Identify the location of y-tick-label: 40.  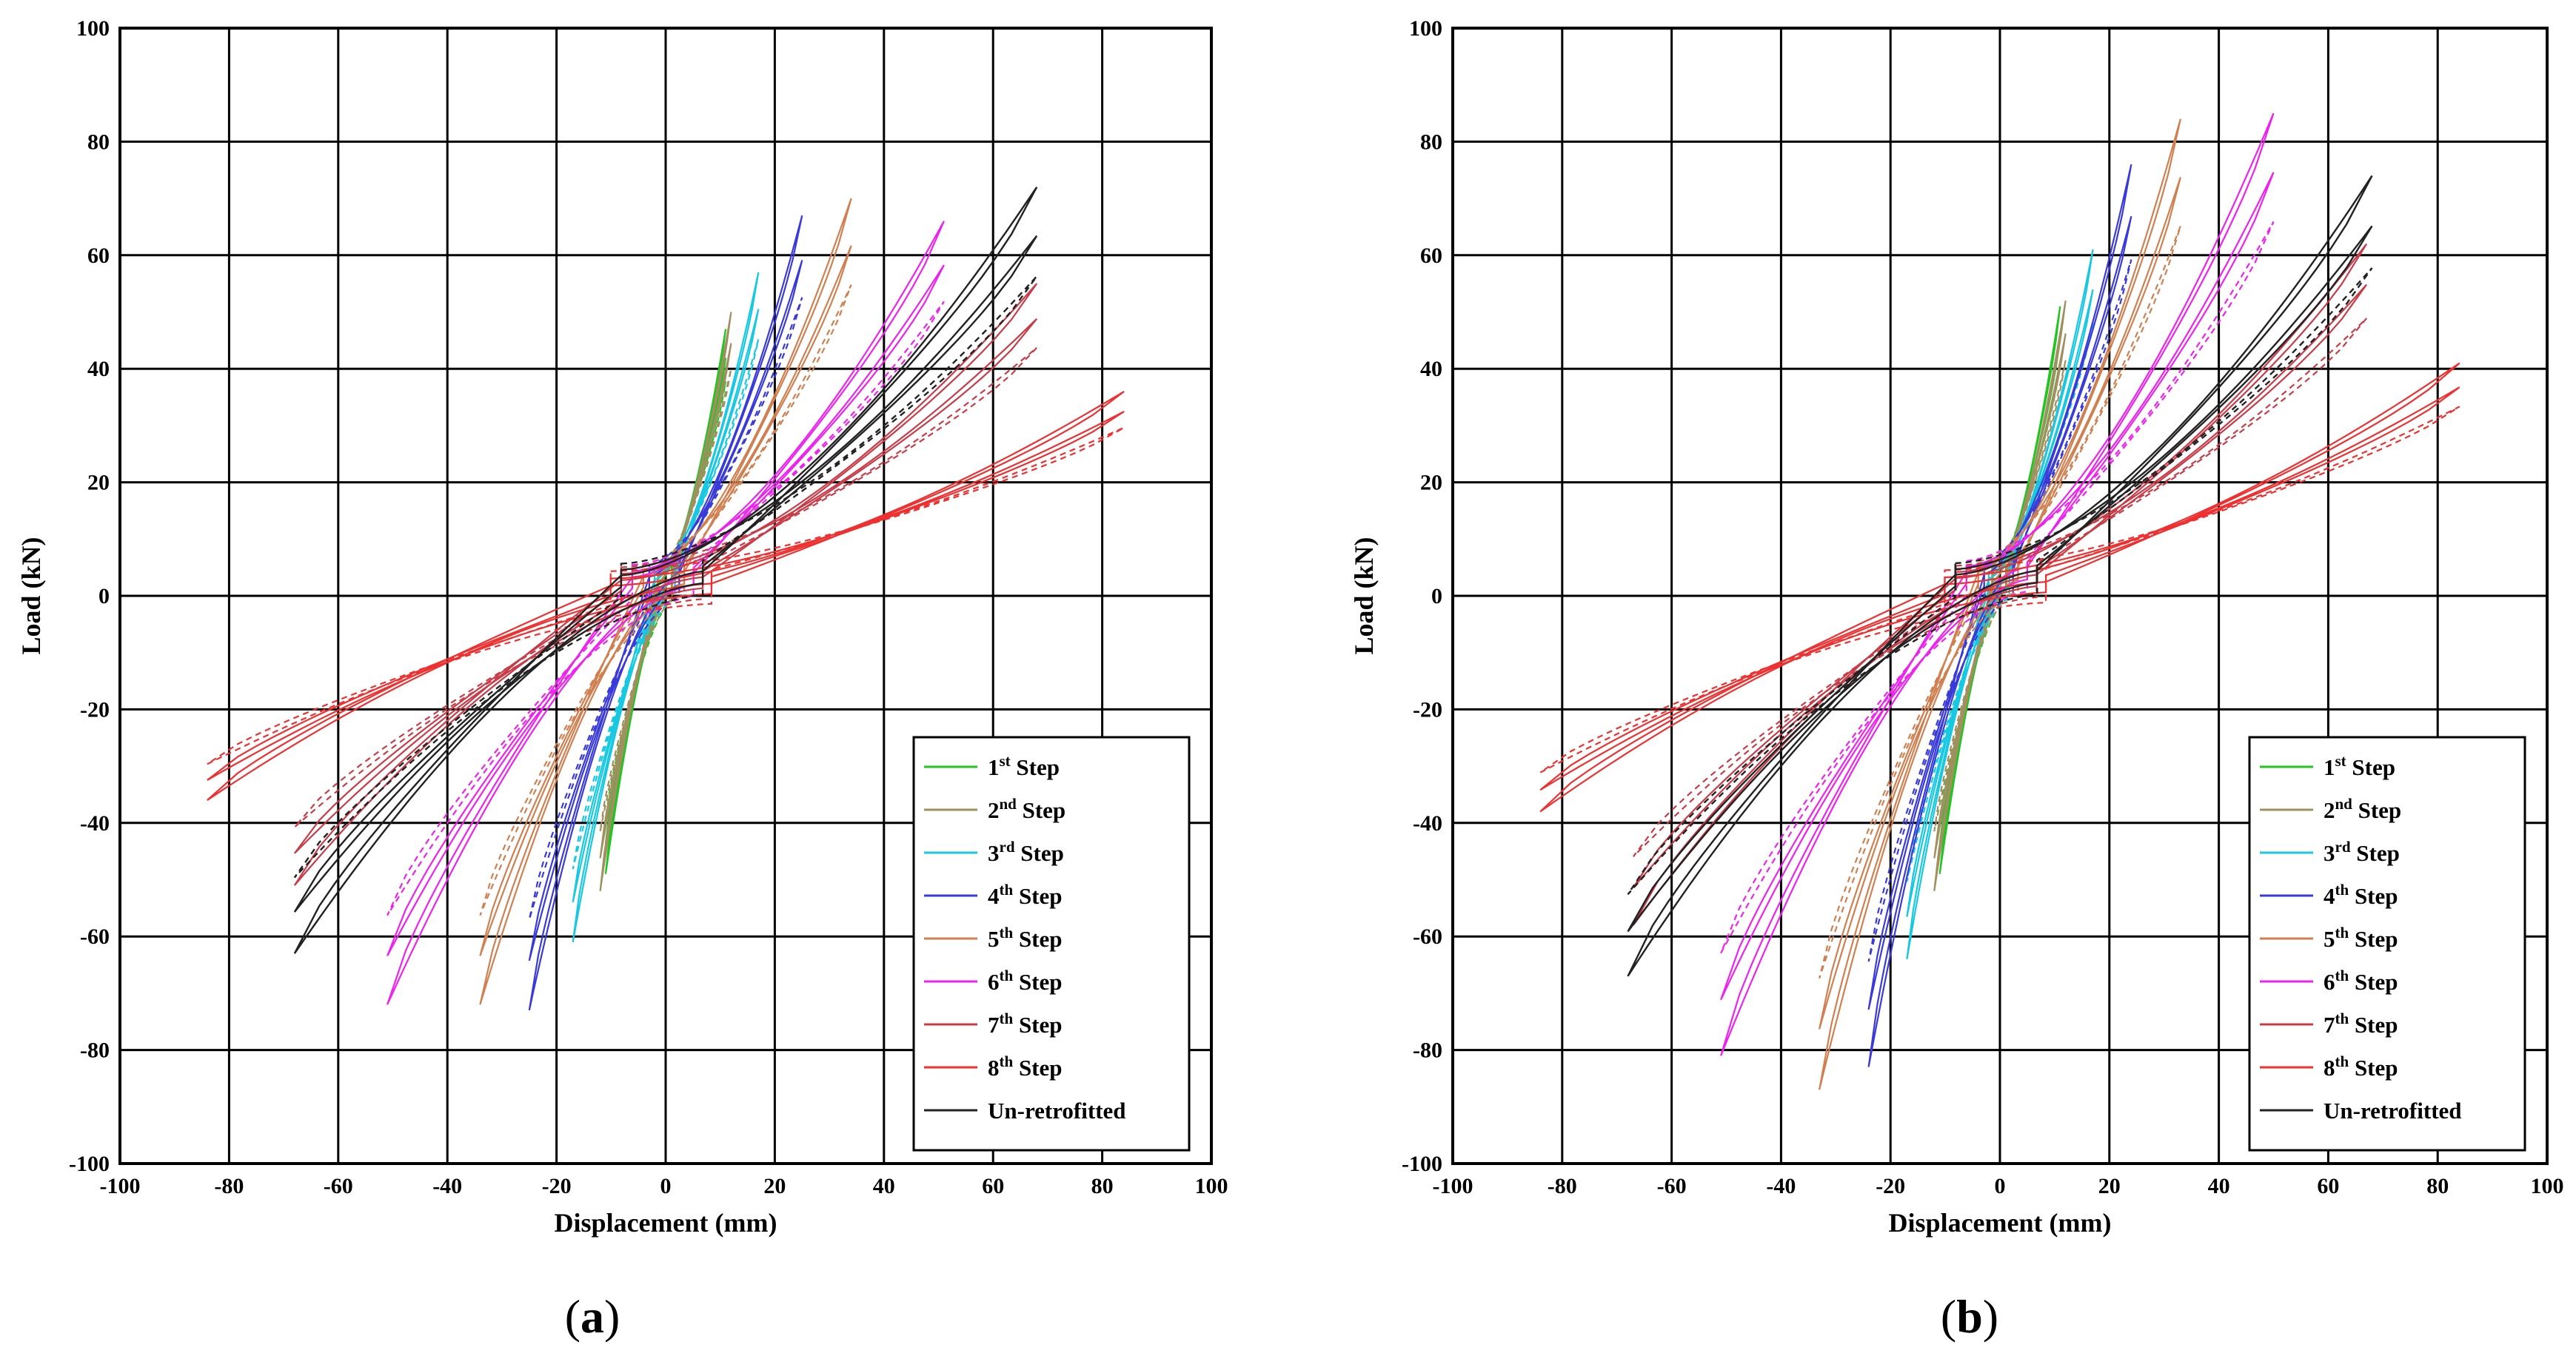
(1431, 369).